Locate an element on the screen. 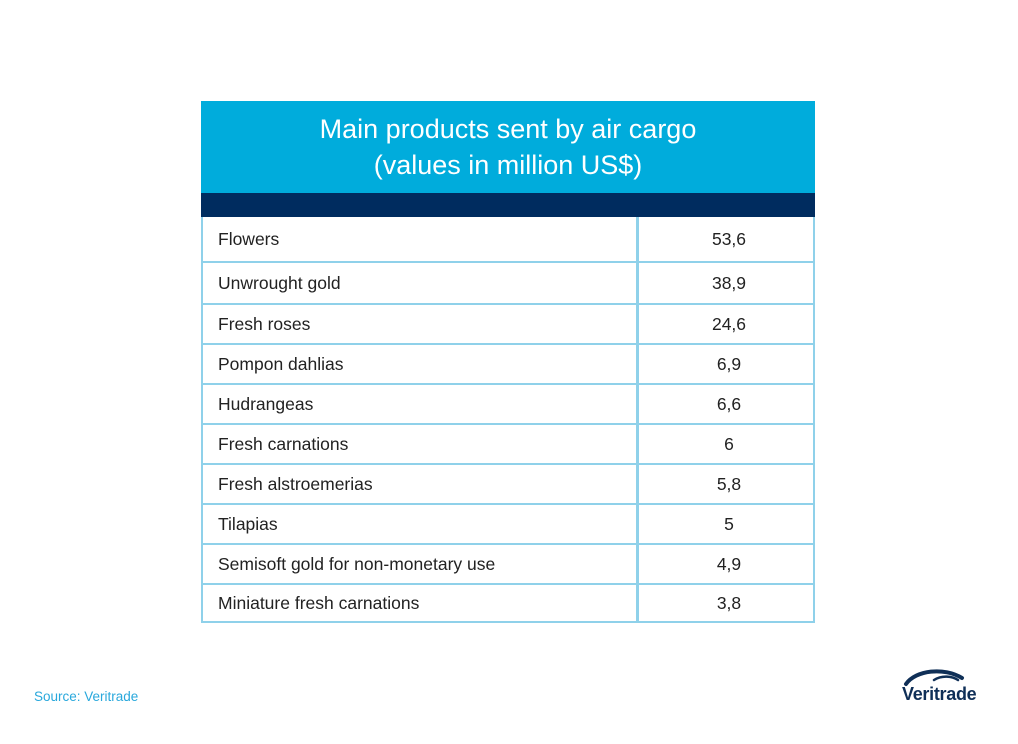 This screenshot has width=1018, height=744. table-row: Pompon dahlias 6,9 is located at coordinates (508, 365).